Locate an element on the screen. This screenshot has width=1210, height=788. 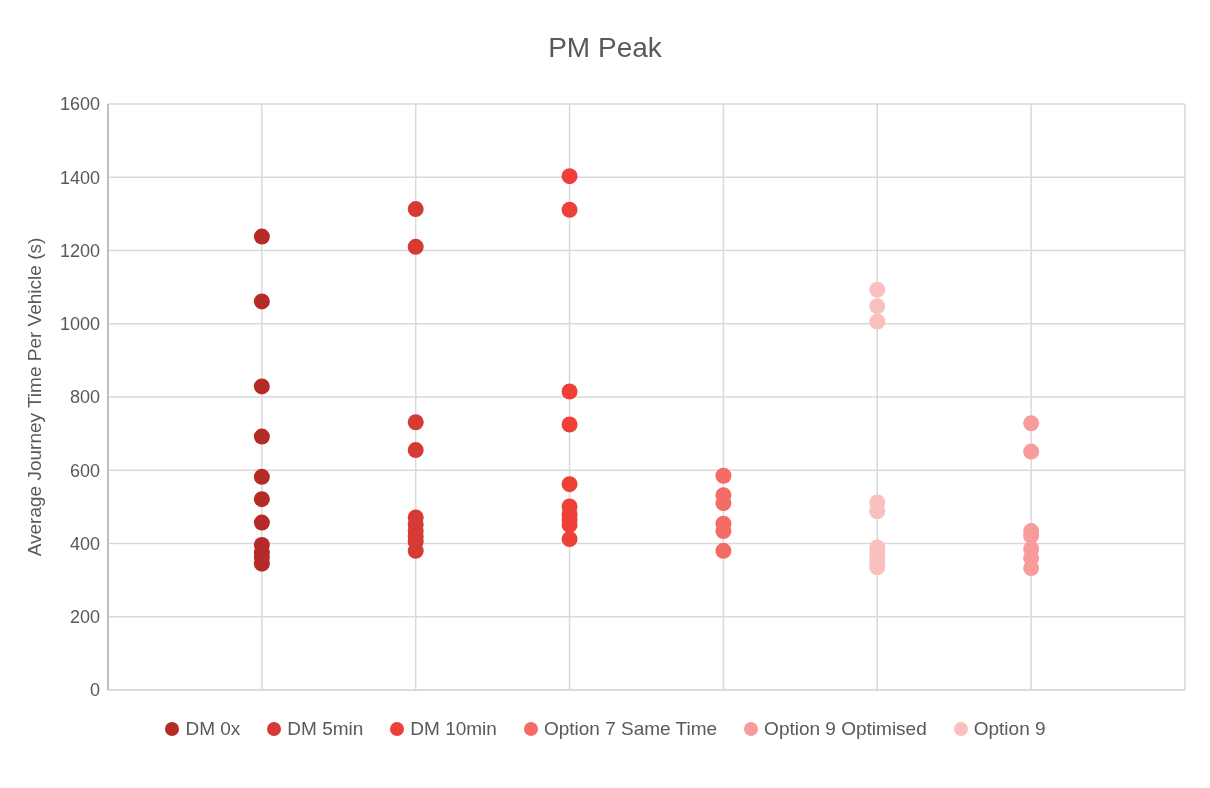
legend-label: DM 10min is located at coordinates (453, 729).